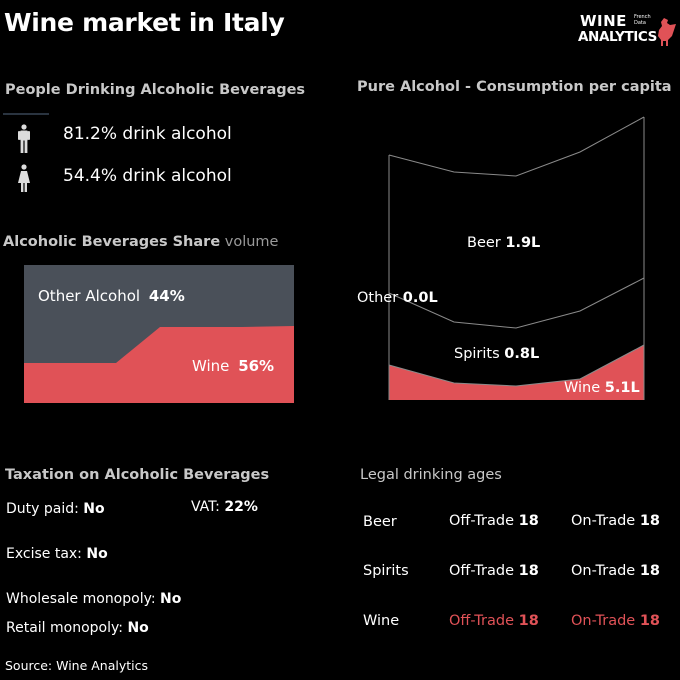 The image size is (680, 680). I want to click on taxation-heading: Taxation on Alcoholic Beverages, so click(137, 475).